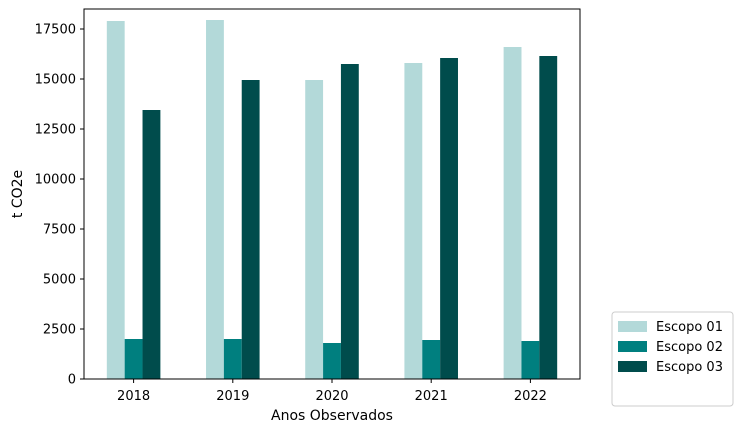  I want to click on bar-escopo-03-2020, so click(349, 221).